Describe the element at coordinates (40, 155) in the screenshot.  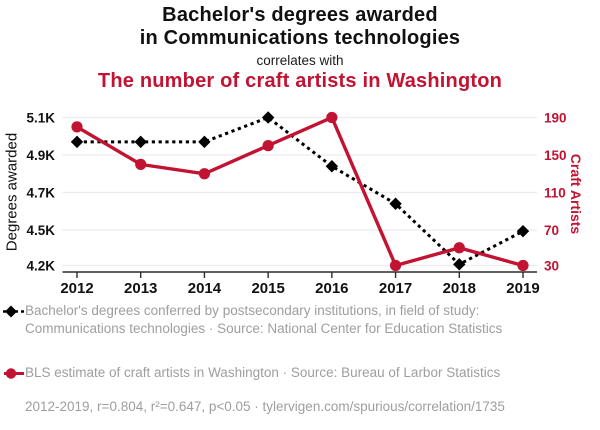
I see `left-tick-label: 4.9K` at that location.